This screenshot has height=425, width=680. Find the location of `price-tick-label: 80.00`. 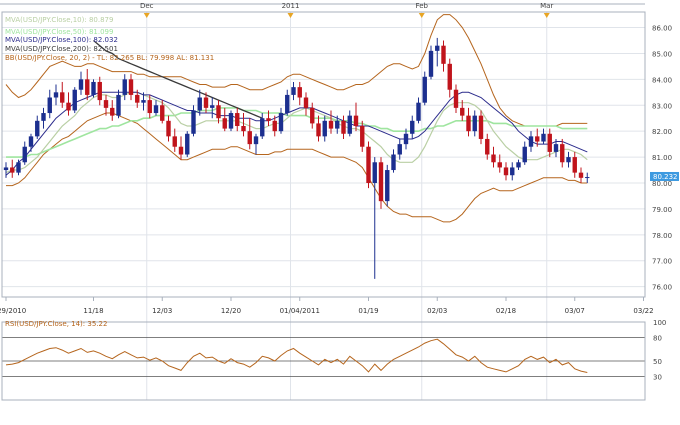

price-tick-label: 80.00 is located at coordinates (662, 184).